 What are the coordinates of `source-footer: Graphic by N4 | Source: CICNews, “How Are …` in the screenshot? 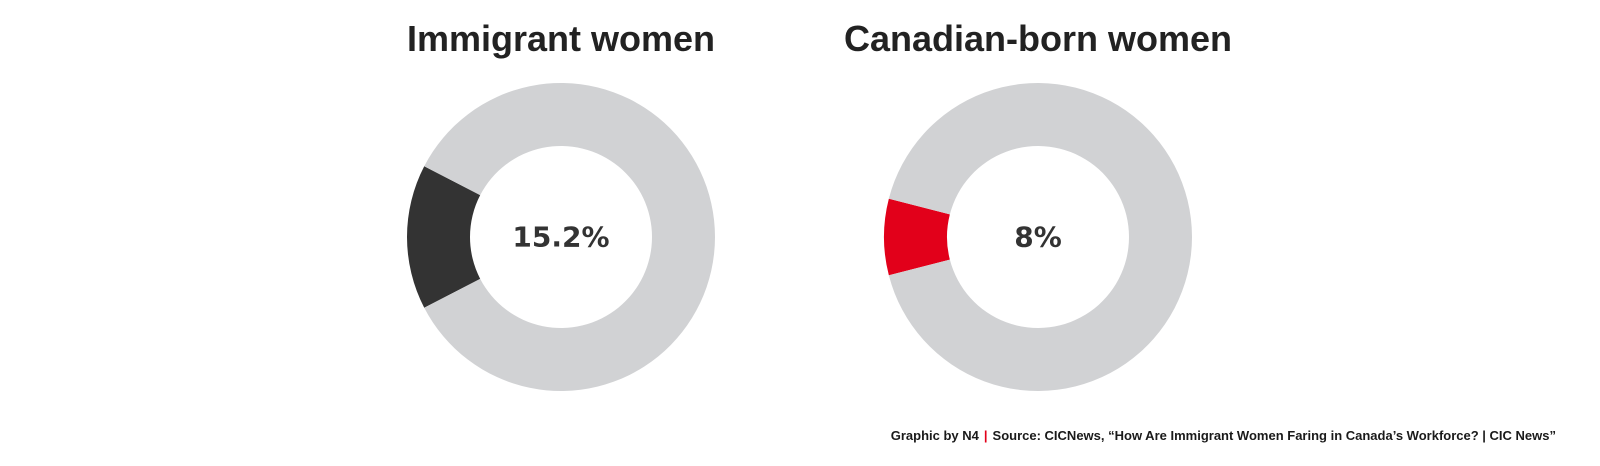 It's located at (1223, 435).